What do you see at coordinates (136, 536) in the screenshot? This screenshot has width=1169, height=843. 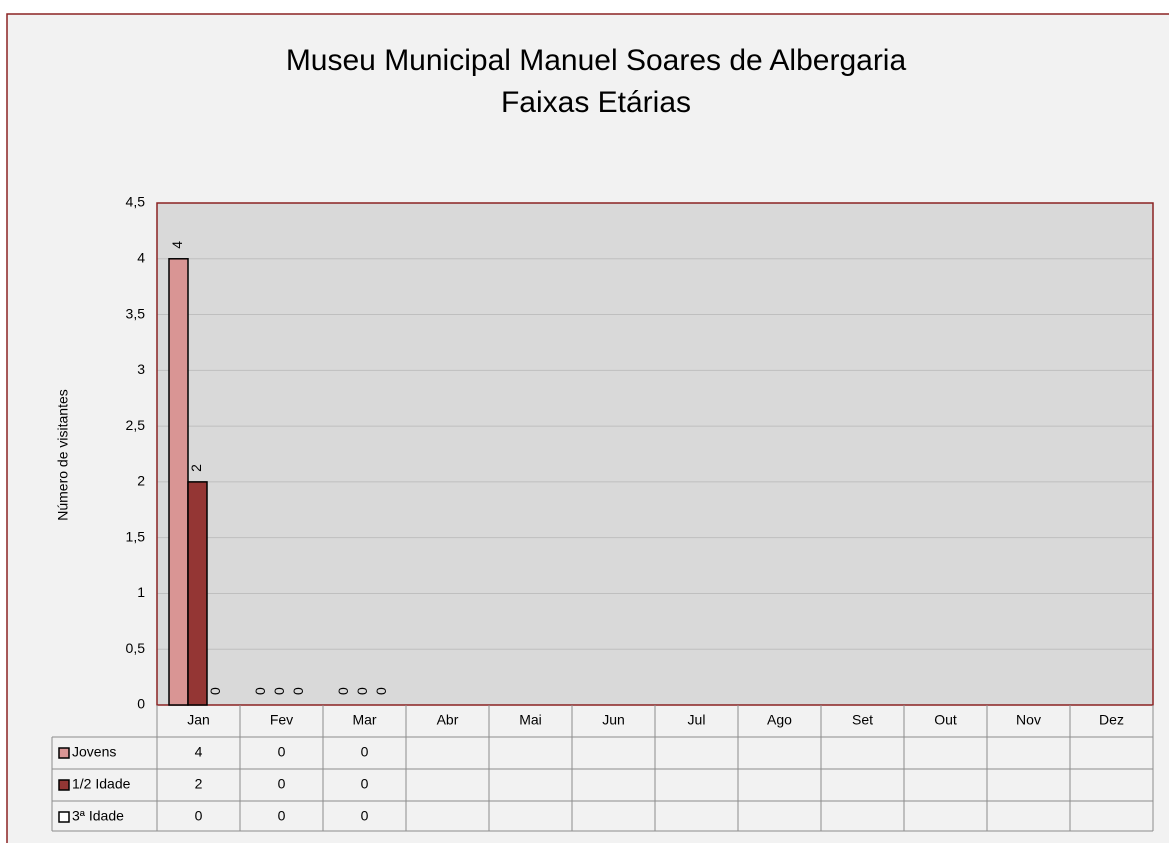 I see `y-tick-label: 1,5` at bounding box center [136, 536].